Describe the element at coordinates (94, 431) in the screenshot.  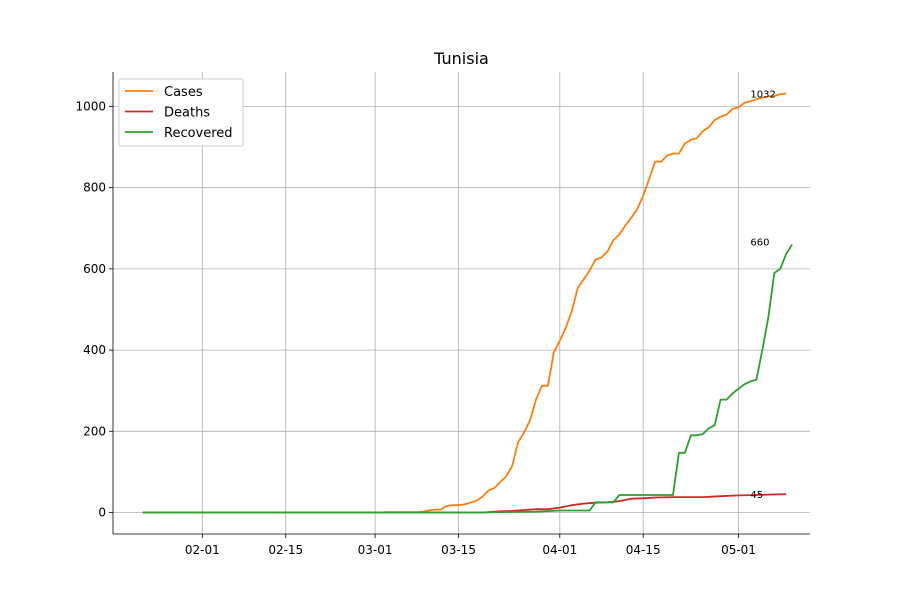
I see `y-tick-label: 200` at that location.